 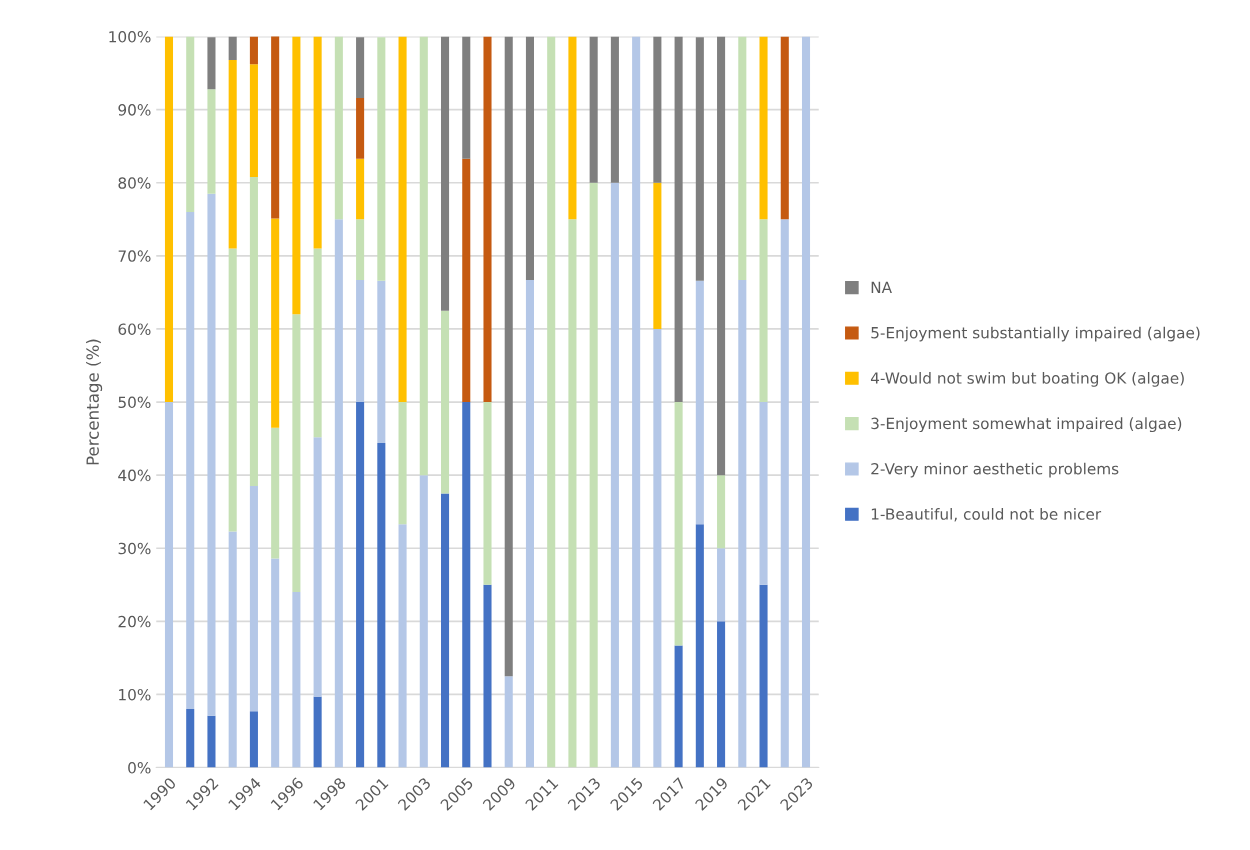 I want to click on y-tick-label: 90%, so click(x=134, y=110).